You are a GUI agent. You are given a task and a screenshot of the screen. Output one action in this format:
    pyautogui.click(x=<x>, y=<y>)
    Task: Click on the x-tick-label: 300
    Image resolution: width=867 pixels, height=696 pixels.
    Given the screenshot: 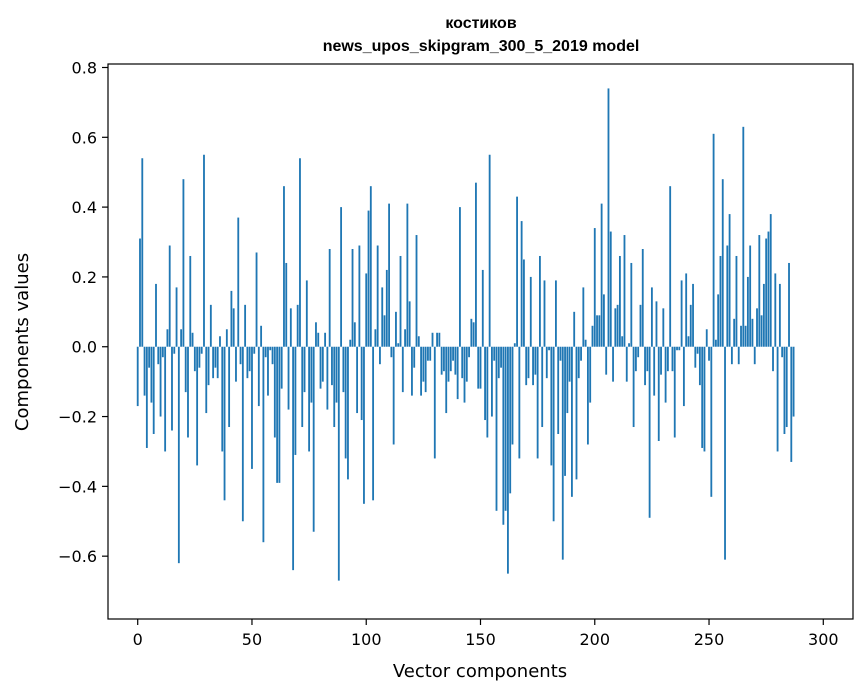 What is the action you would take?
    pyautogui.click(x=823, y=639)
    